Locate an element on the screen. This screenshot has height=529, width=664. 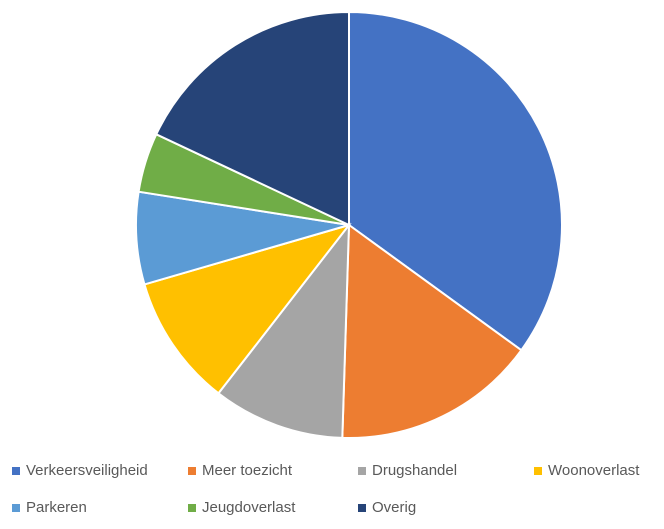
legend-item-overig: Overig is located at coordinates (387, 507).